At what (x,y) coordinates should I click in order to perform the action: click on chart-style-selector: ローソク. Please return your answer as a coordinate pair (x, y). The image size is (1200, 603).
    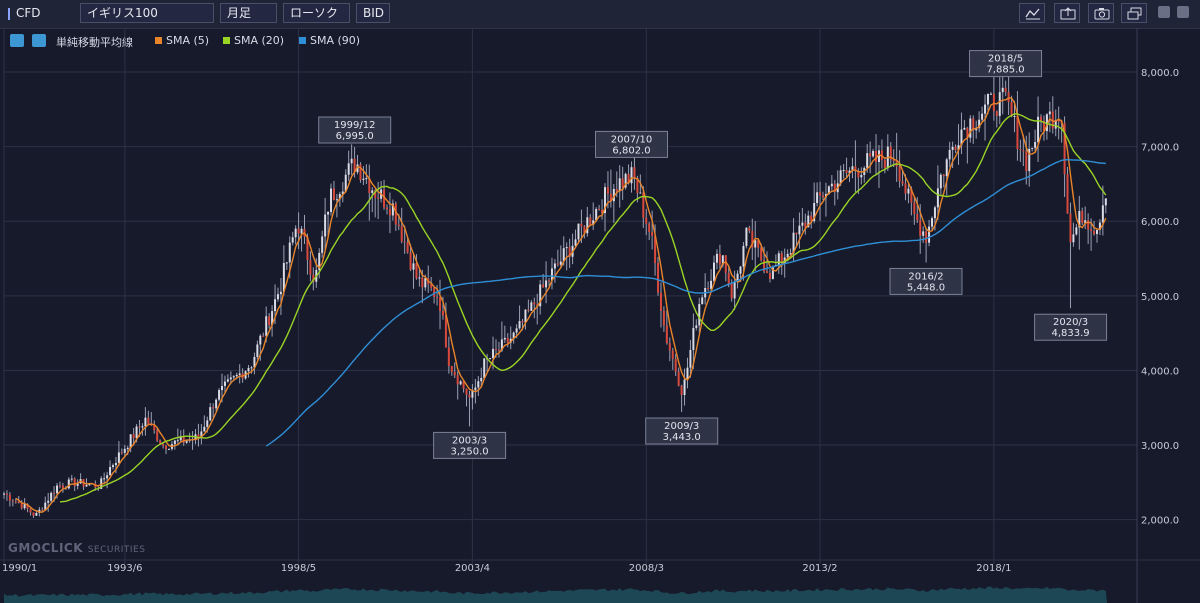
    Looking at the image, I should click on (316, 13).